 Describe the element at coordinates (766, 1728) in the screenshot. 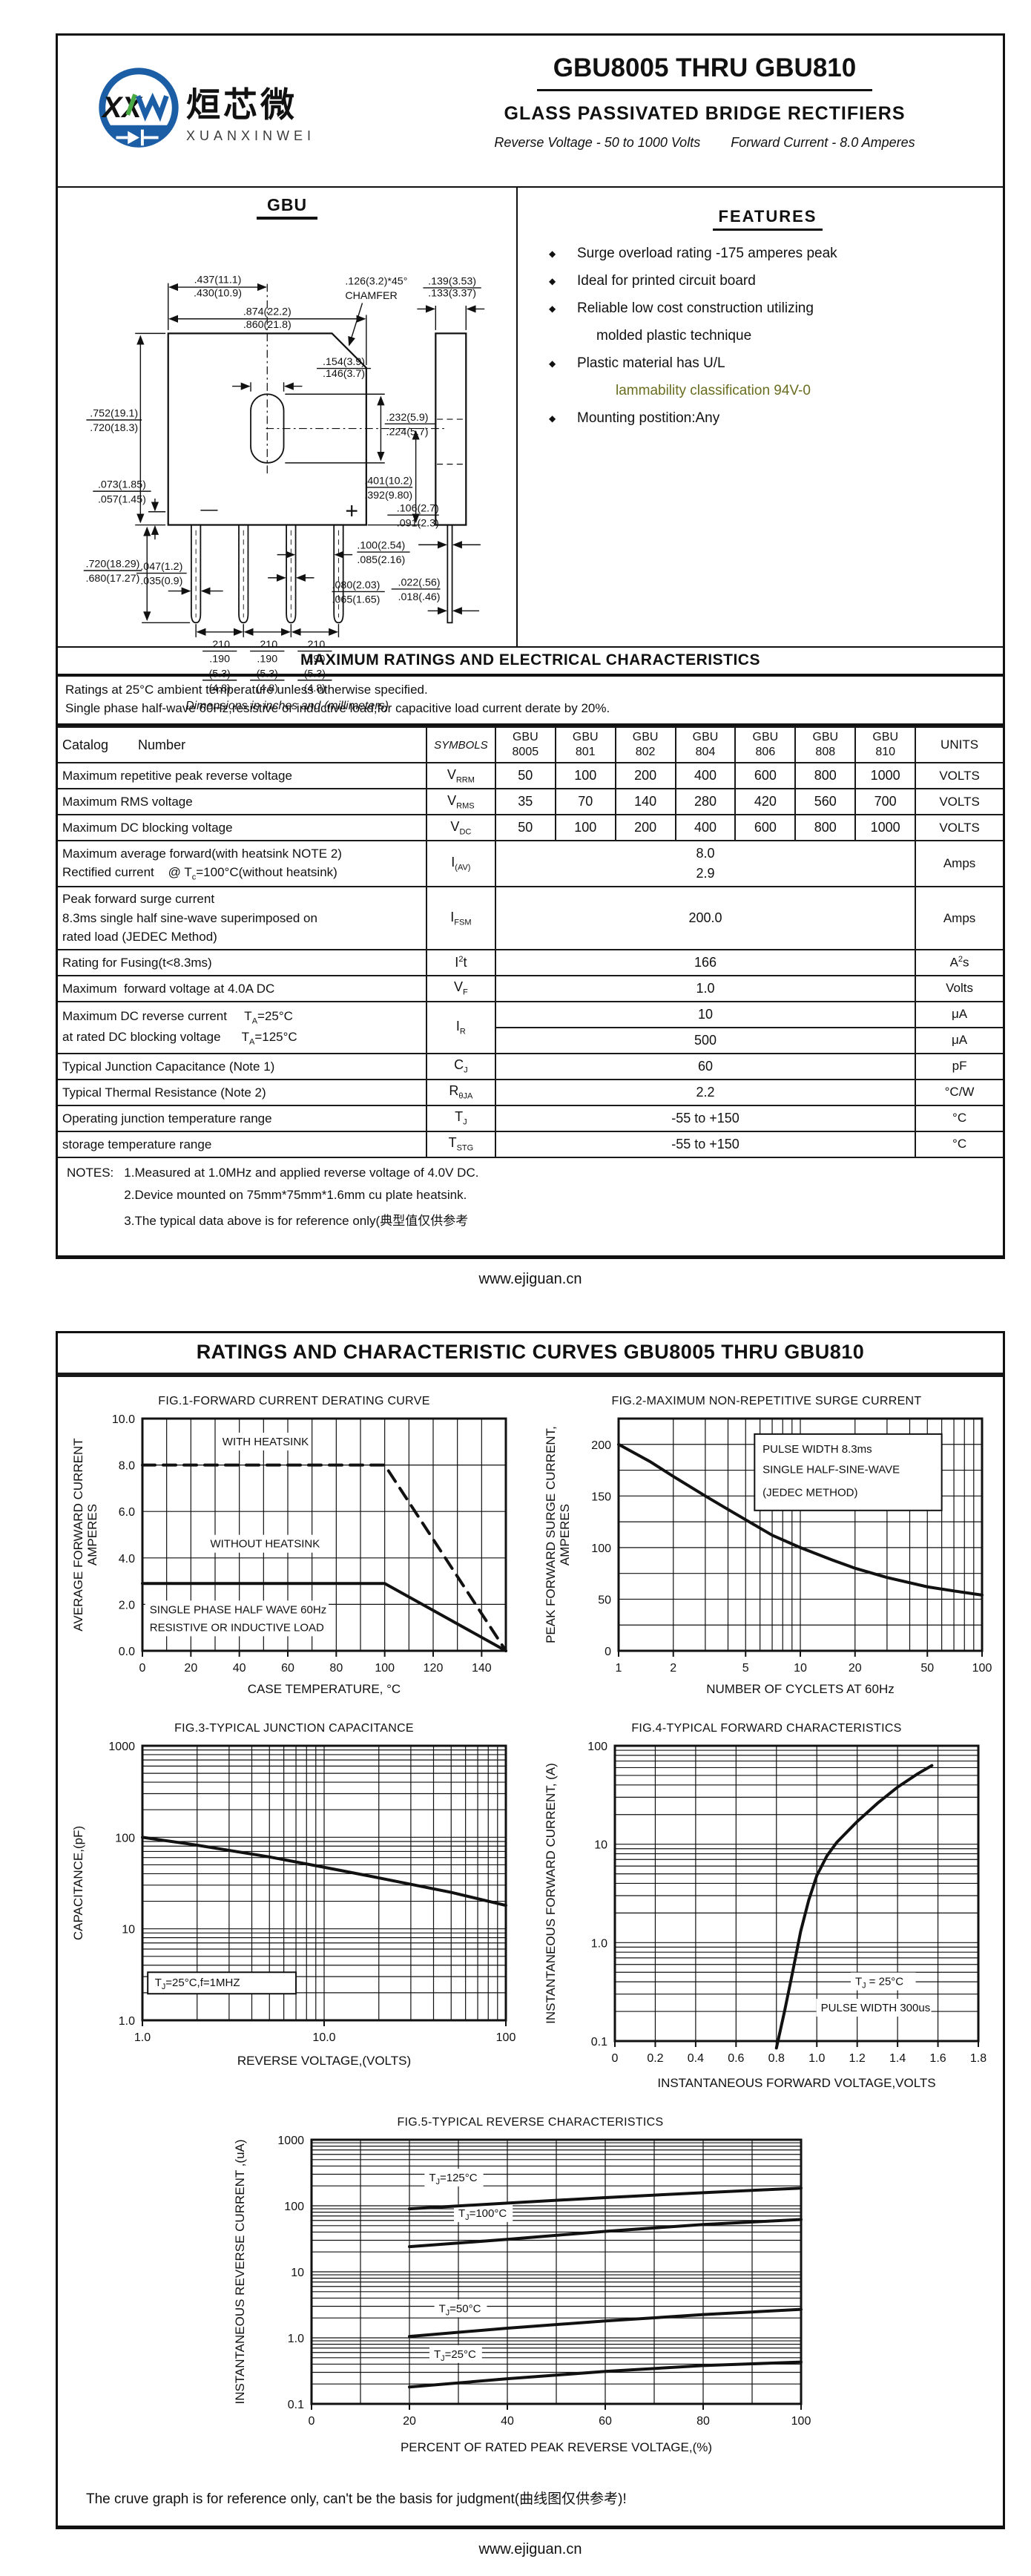

I see `fig4-title: FIG.4-TYPICAL FORWARD CHARACTERISTICS` at that location.